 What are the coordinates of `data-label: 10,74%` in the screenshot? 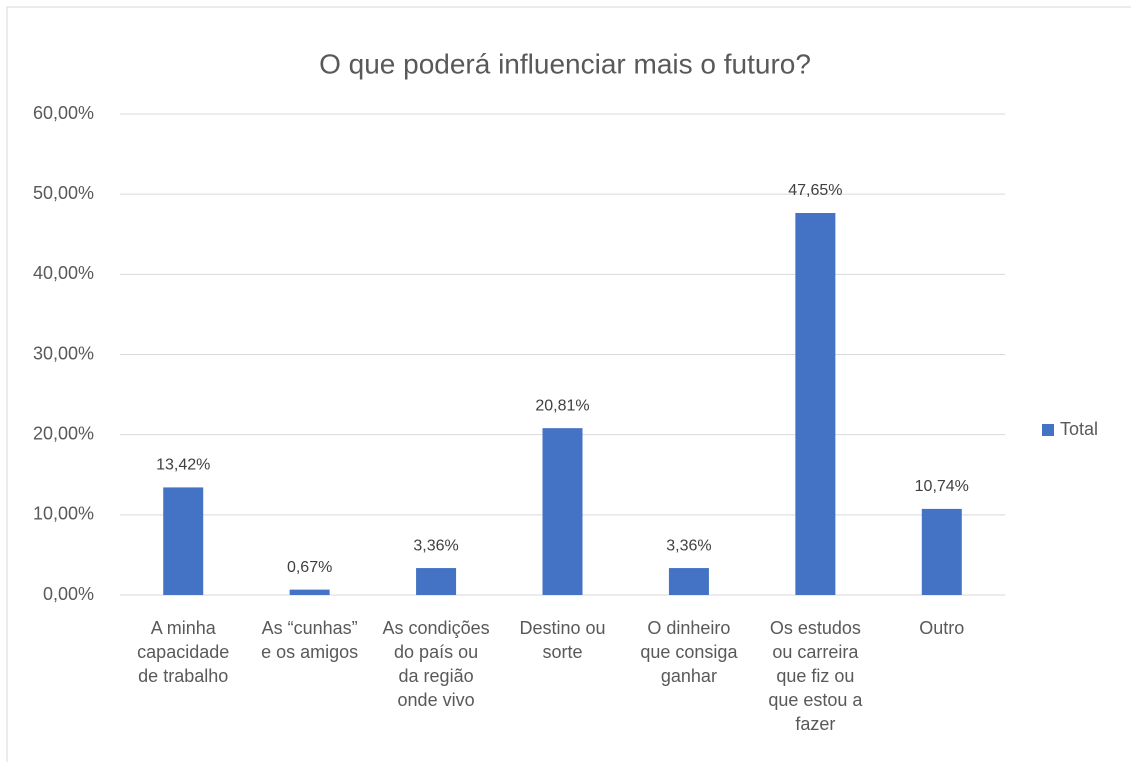 It's located at (942, 486).